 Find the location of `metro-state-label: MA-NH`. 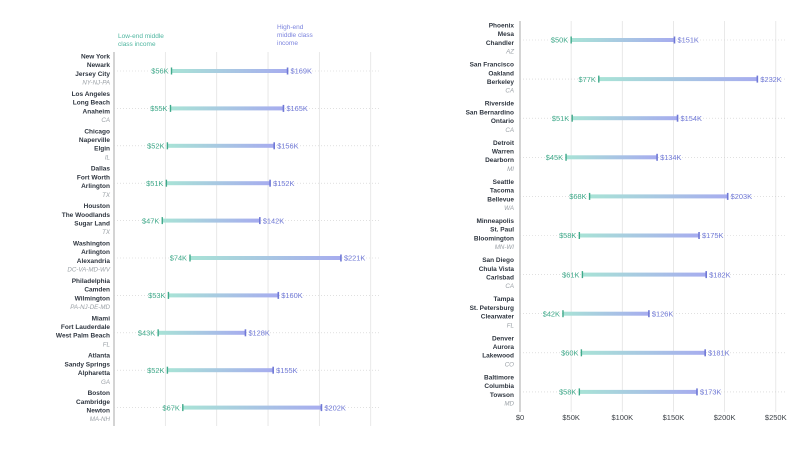

metro-state-label: MA-NH is located at coordinates (100, 419).